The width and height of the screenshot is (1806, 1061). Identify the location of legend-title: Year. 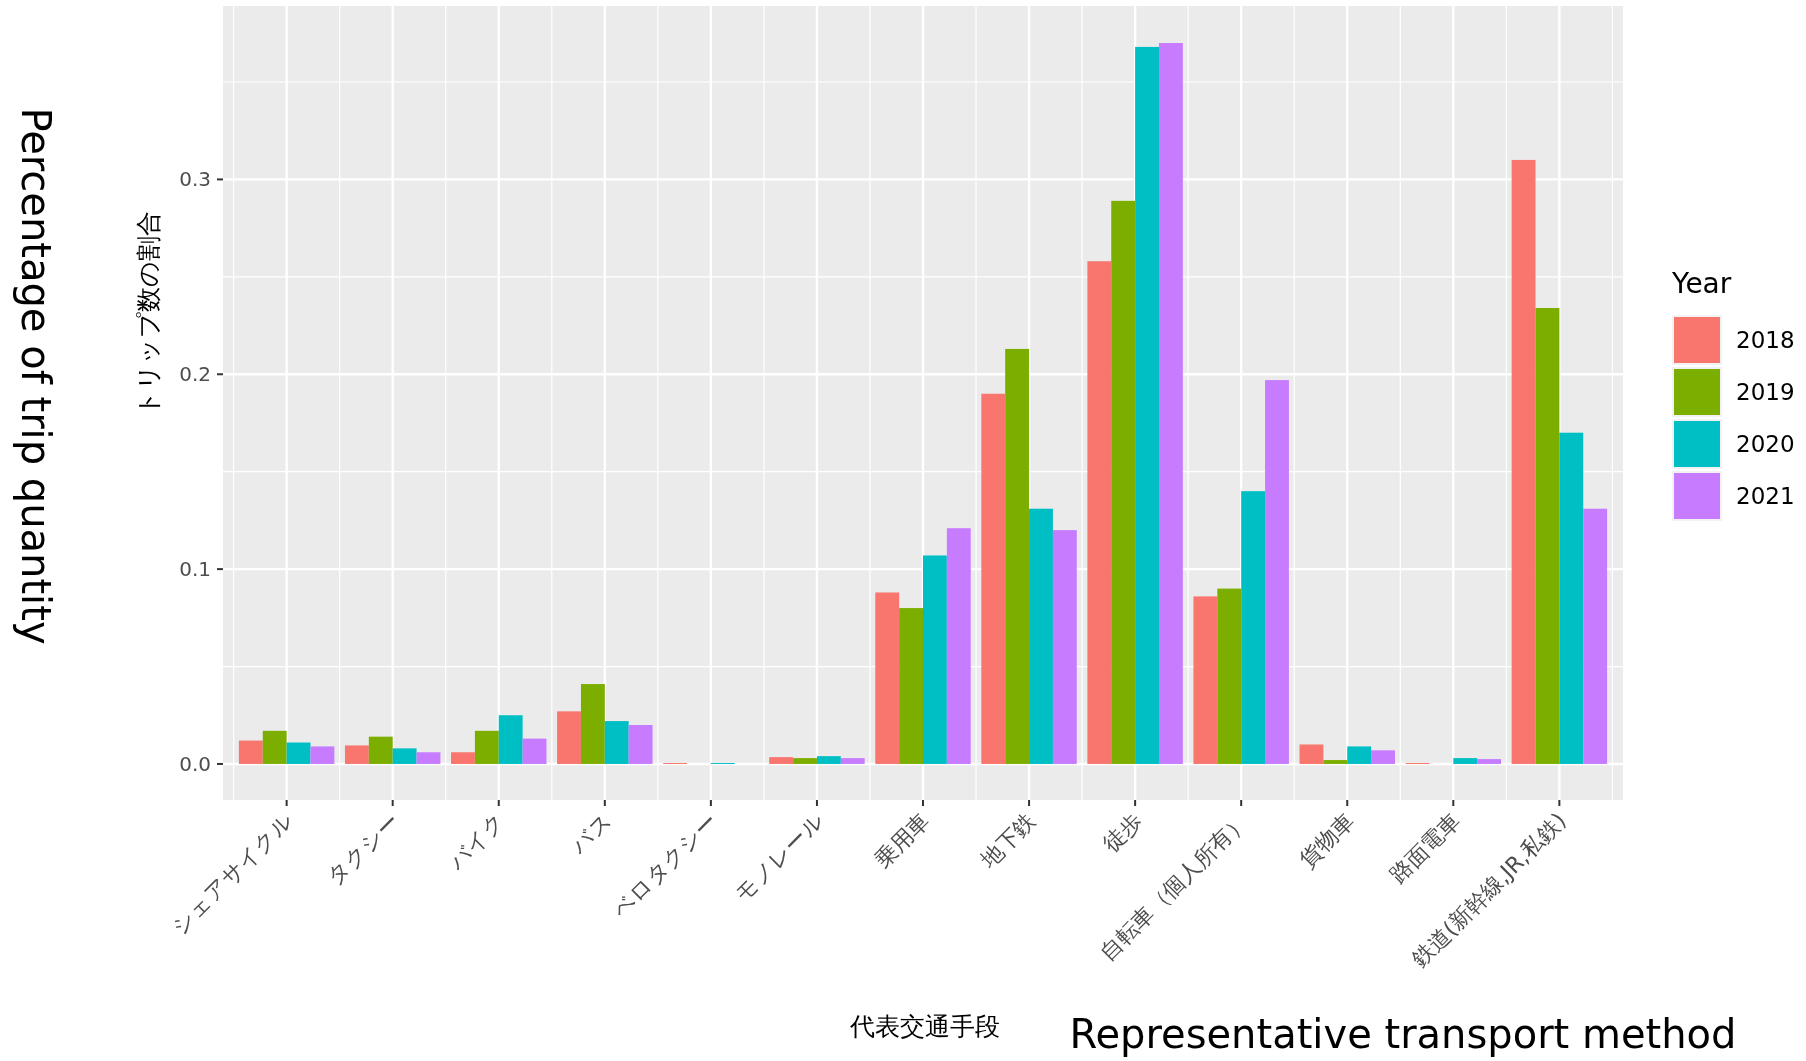
(1701, 283).